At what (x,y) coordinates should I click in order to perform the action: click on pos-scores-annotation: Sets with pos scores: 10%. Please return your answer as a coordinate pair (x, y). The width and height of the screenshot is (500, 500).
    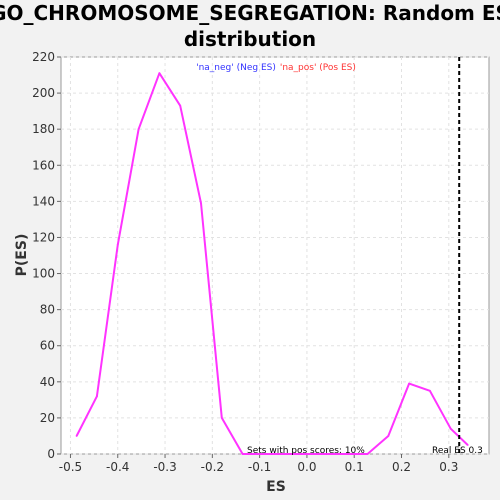
    Looking at the image, I should click on (306, 451).